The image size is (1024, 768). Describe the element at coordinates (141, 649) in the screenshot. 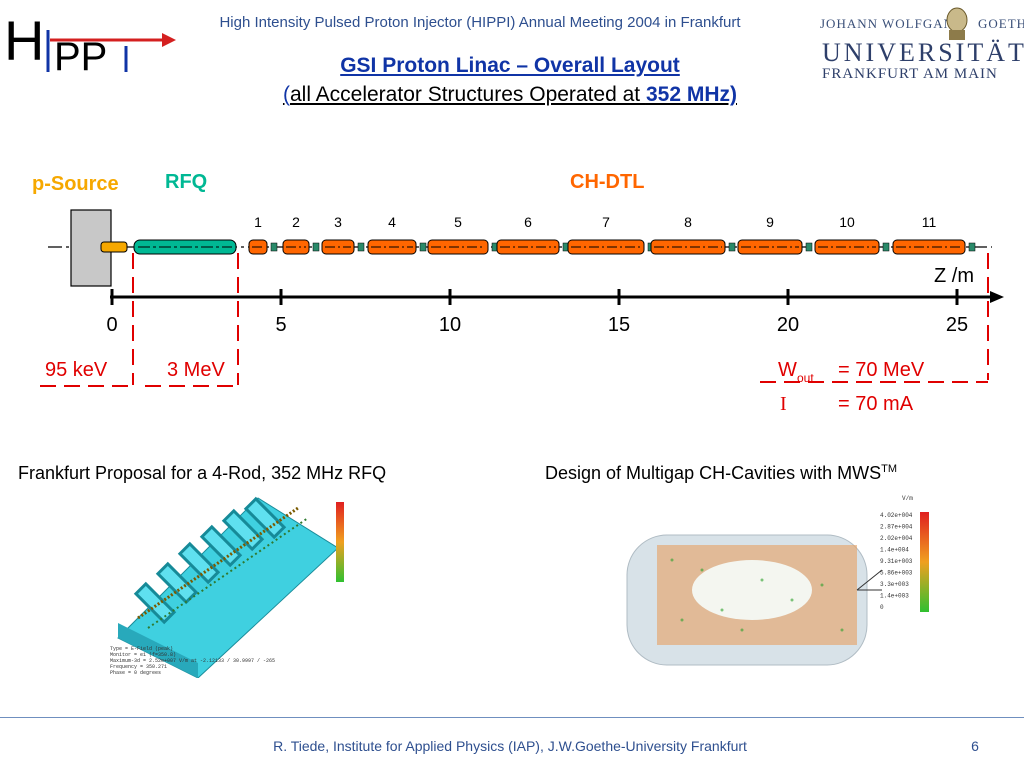

I see `rfq-legend-line: Type = E-Field (peak)` at that location.